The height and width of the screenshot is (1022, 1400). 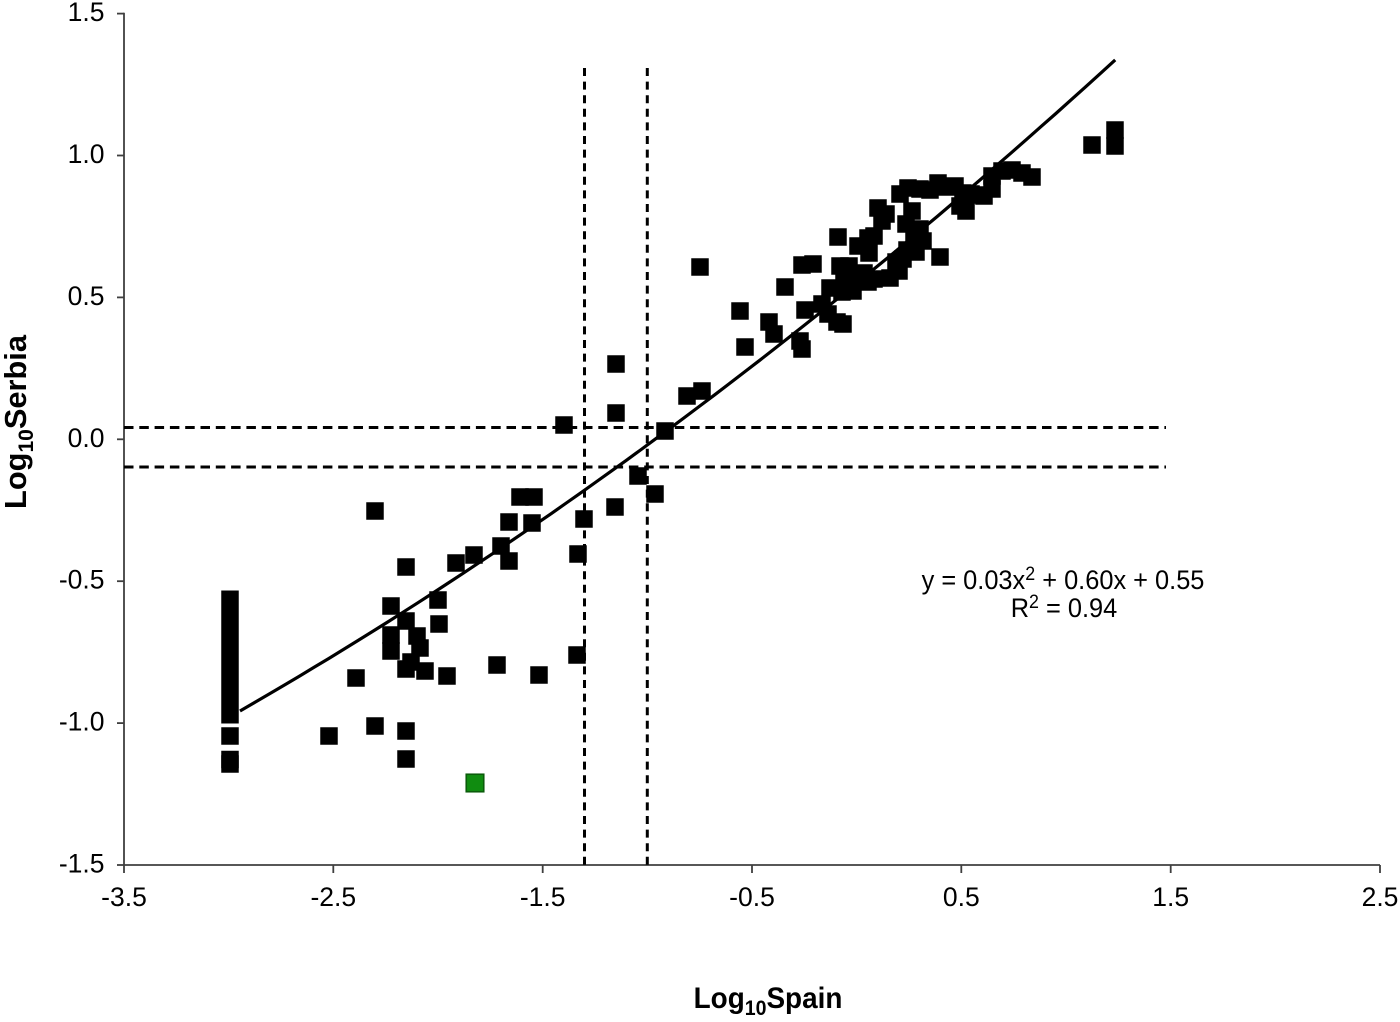 I want to click on svg-text: -2.5, so click(x=333, y=897).